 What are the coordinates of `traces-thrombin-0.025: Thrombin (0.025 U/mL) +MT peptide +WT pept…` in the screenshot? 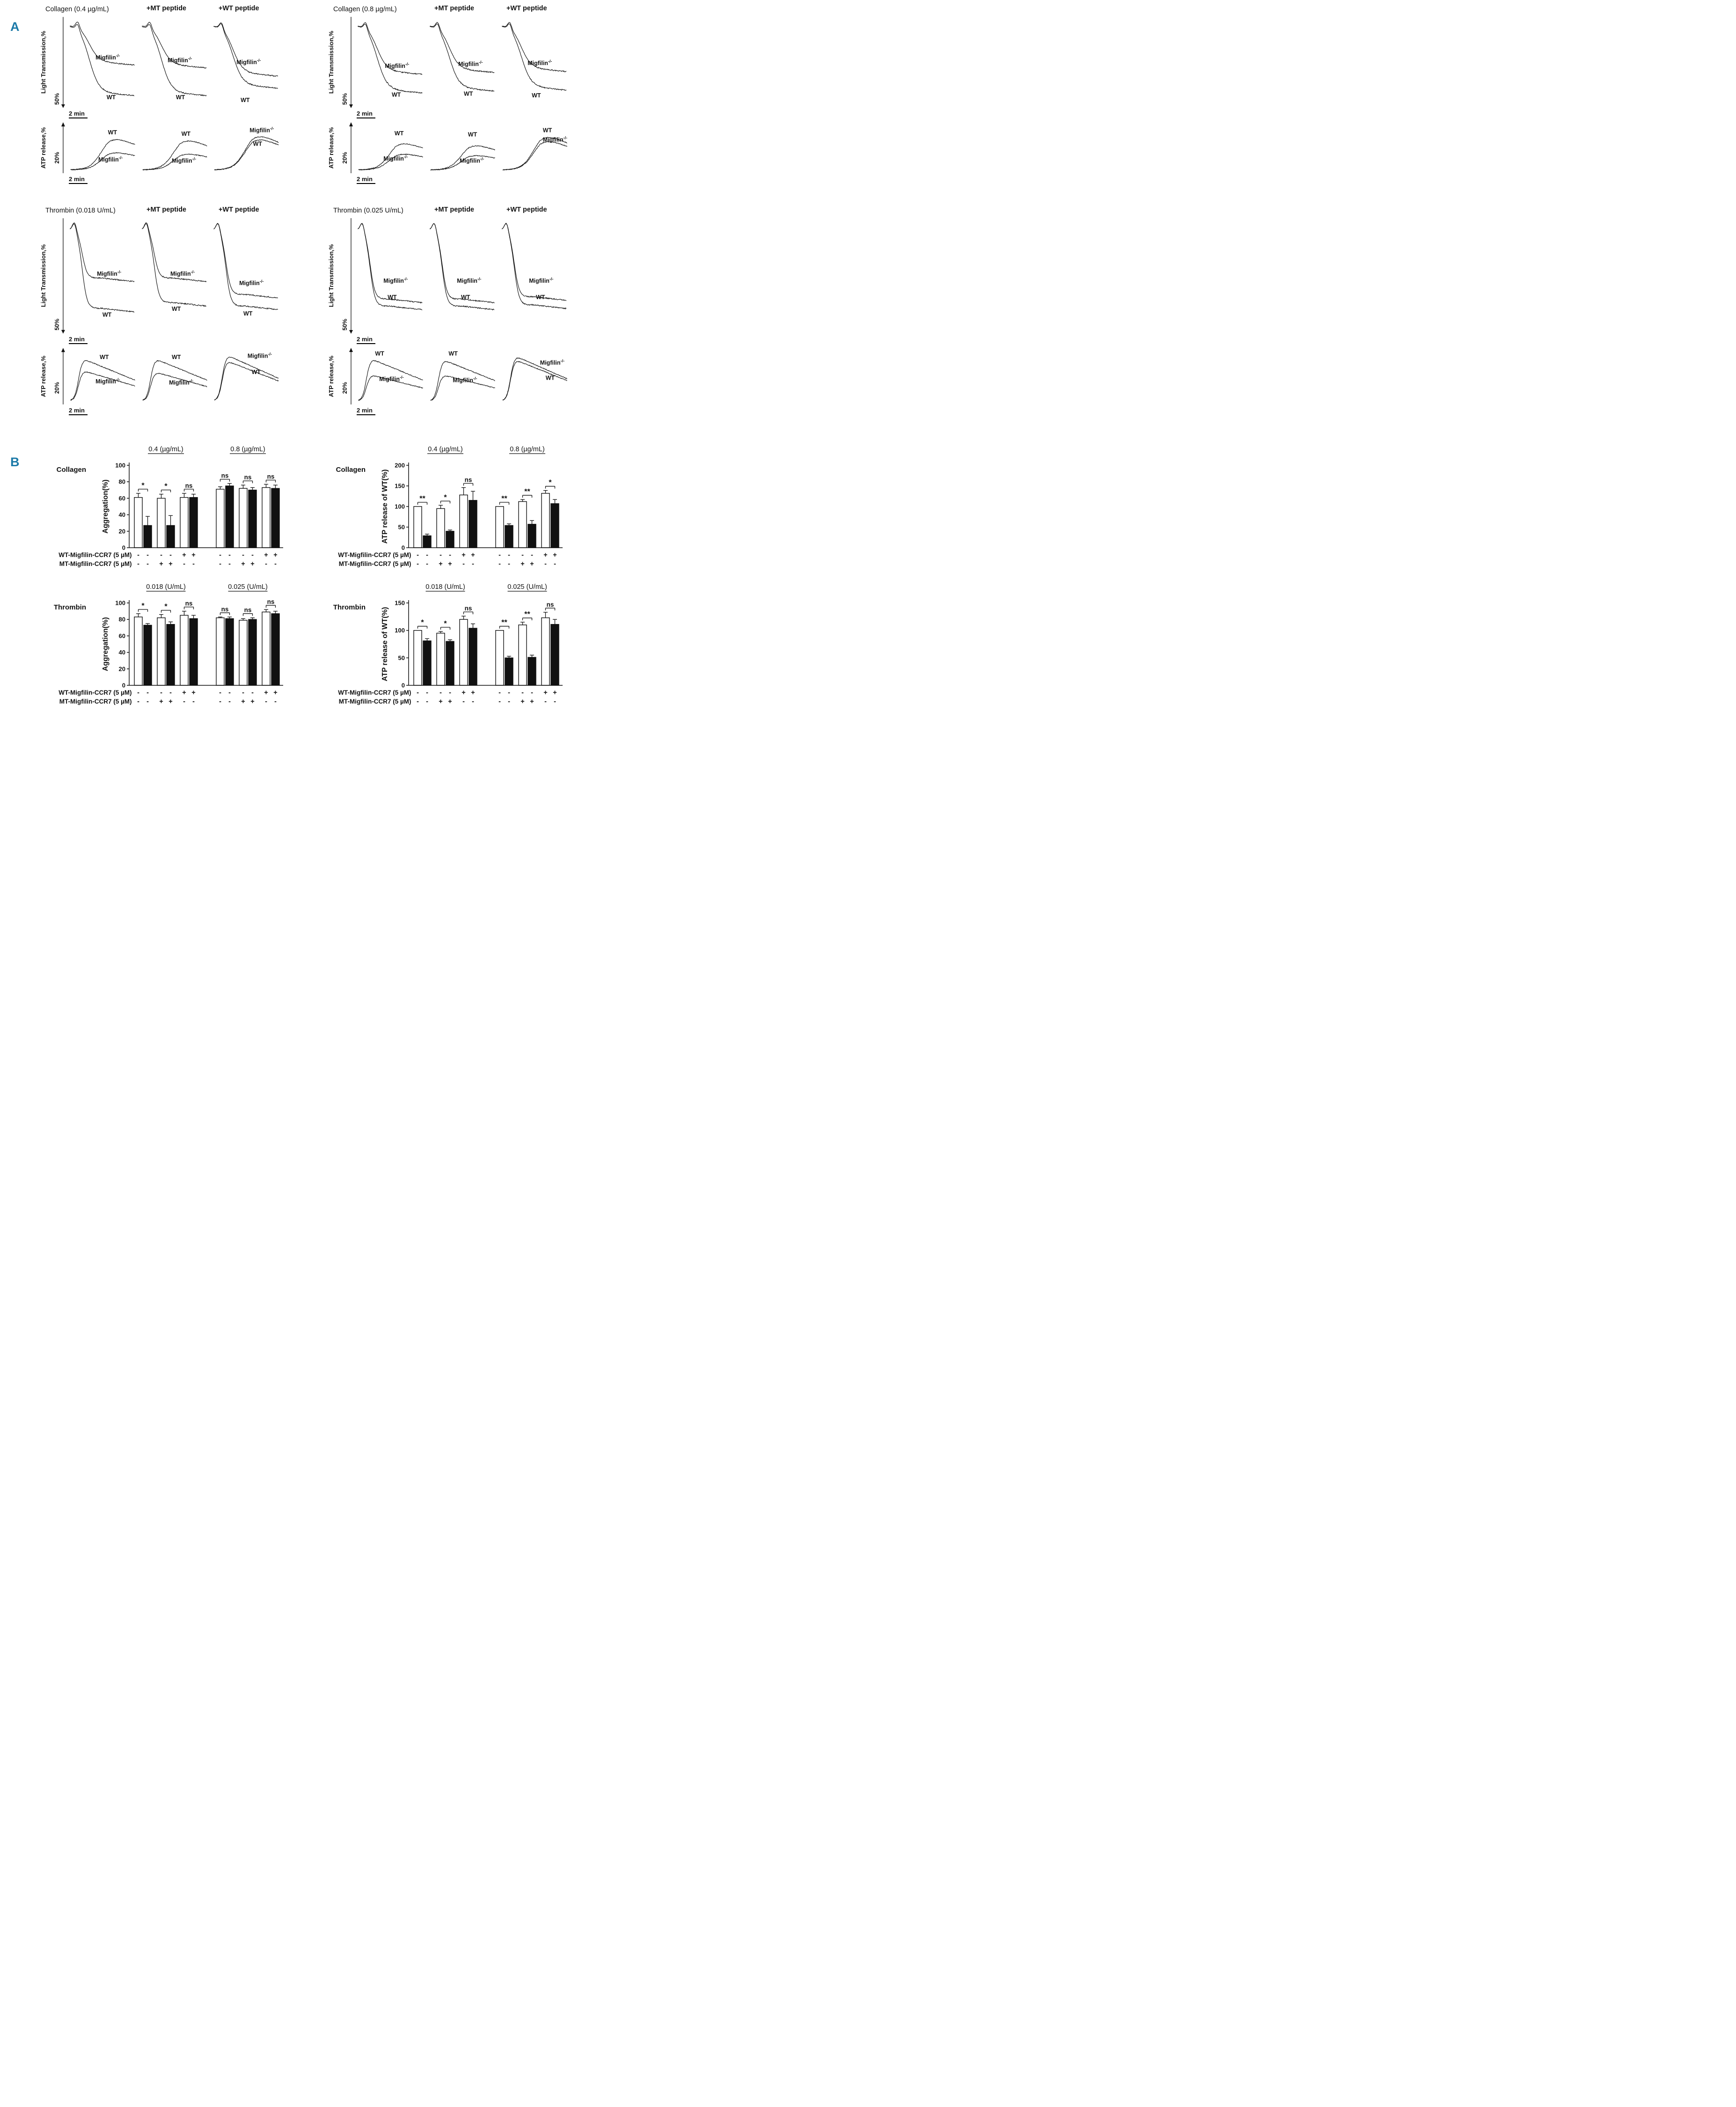 It's located at (449, 312).